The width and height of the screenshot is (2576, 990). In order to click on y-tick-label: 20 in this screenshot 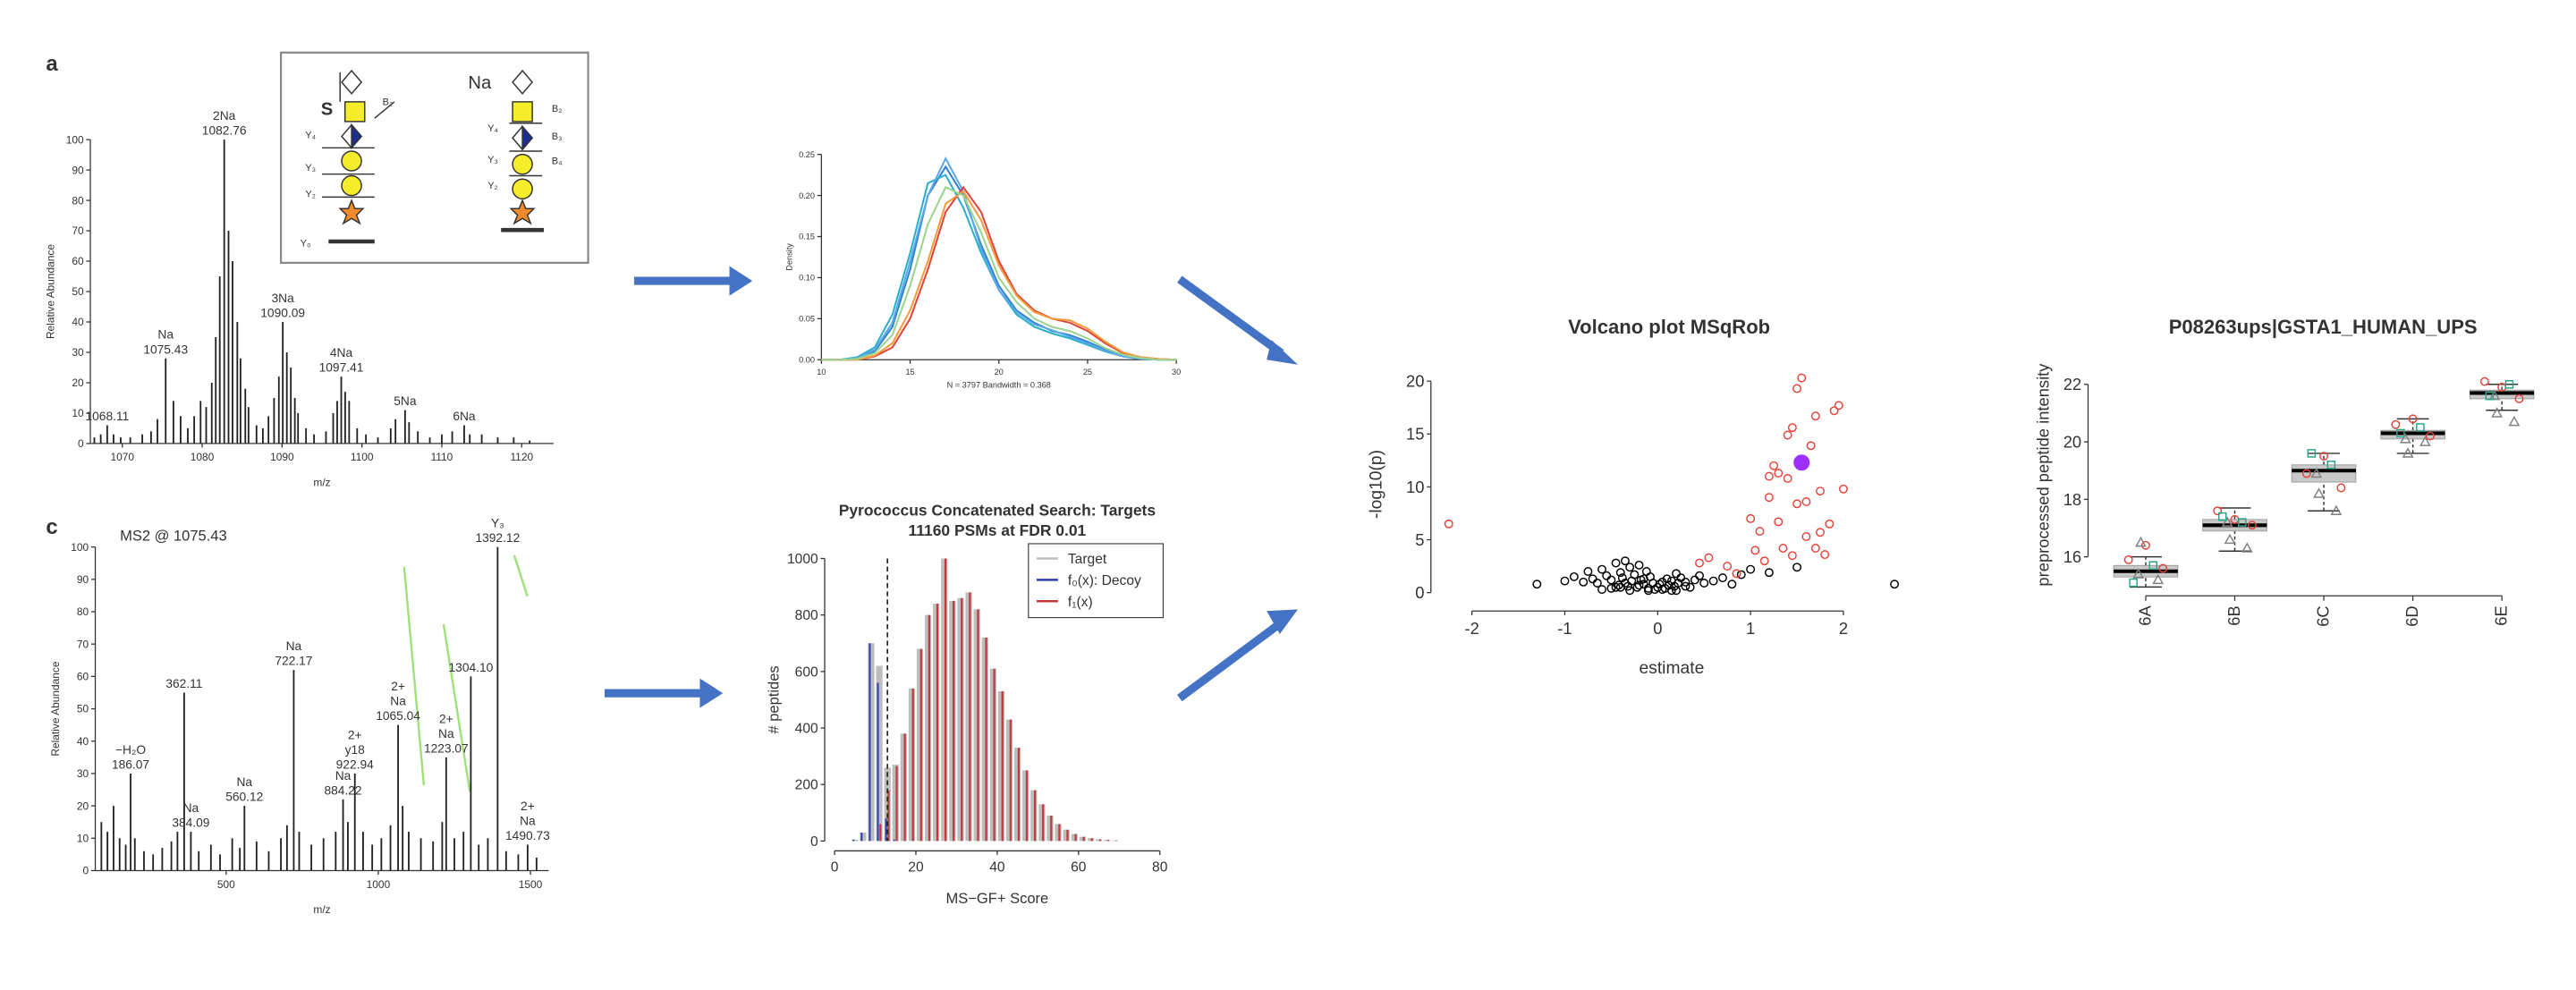, I will do `click(83, 806)`.